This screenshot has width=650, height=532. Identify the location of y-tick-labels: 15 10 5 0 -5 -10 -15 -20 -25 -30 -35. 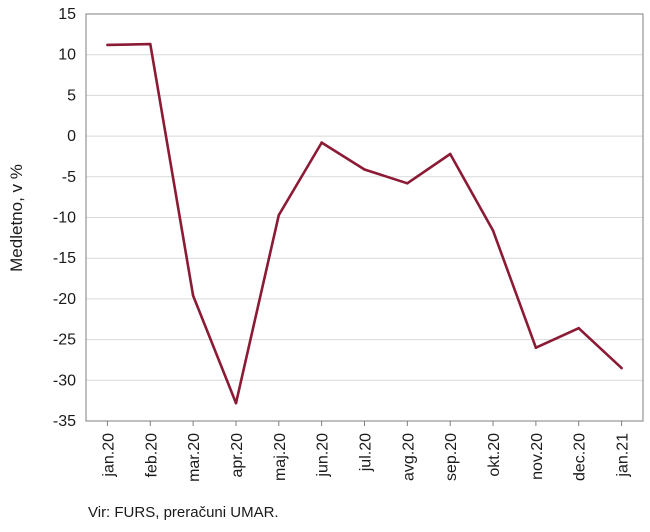
(64, 218).